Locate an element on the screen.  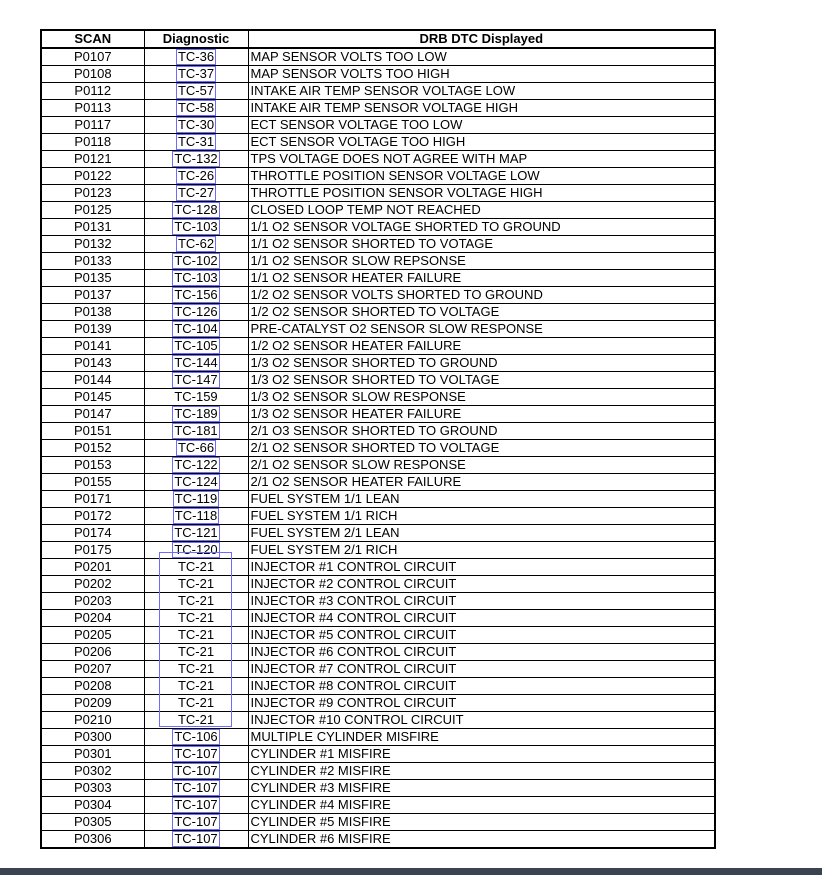
diagnostic-link: TC-120 is located at coordinates (196, 550).